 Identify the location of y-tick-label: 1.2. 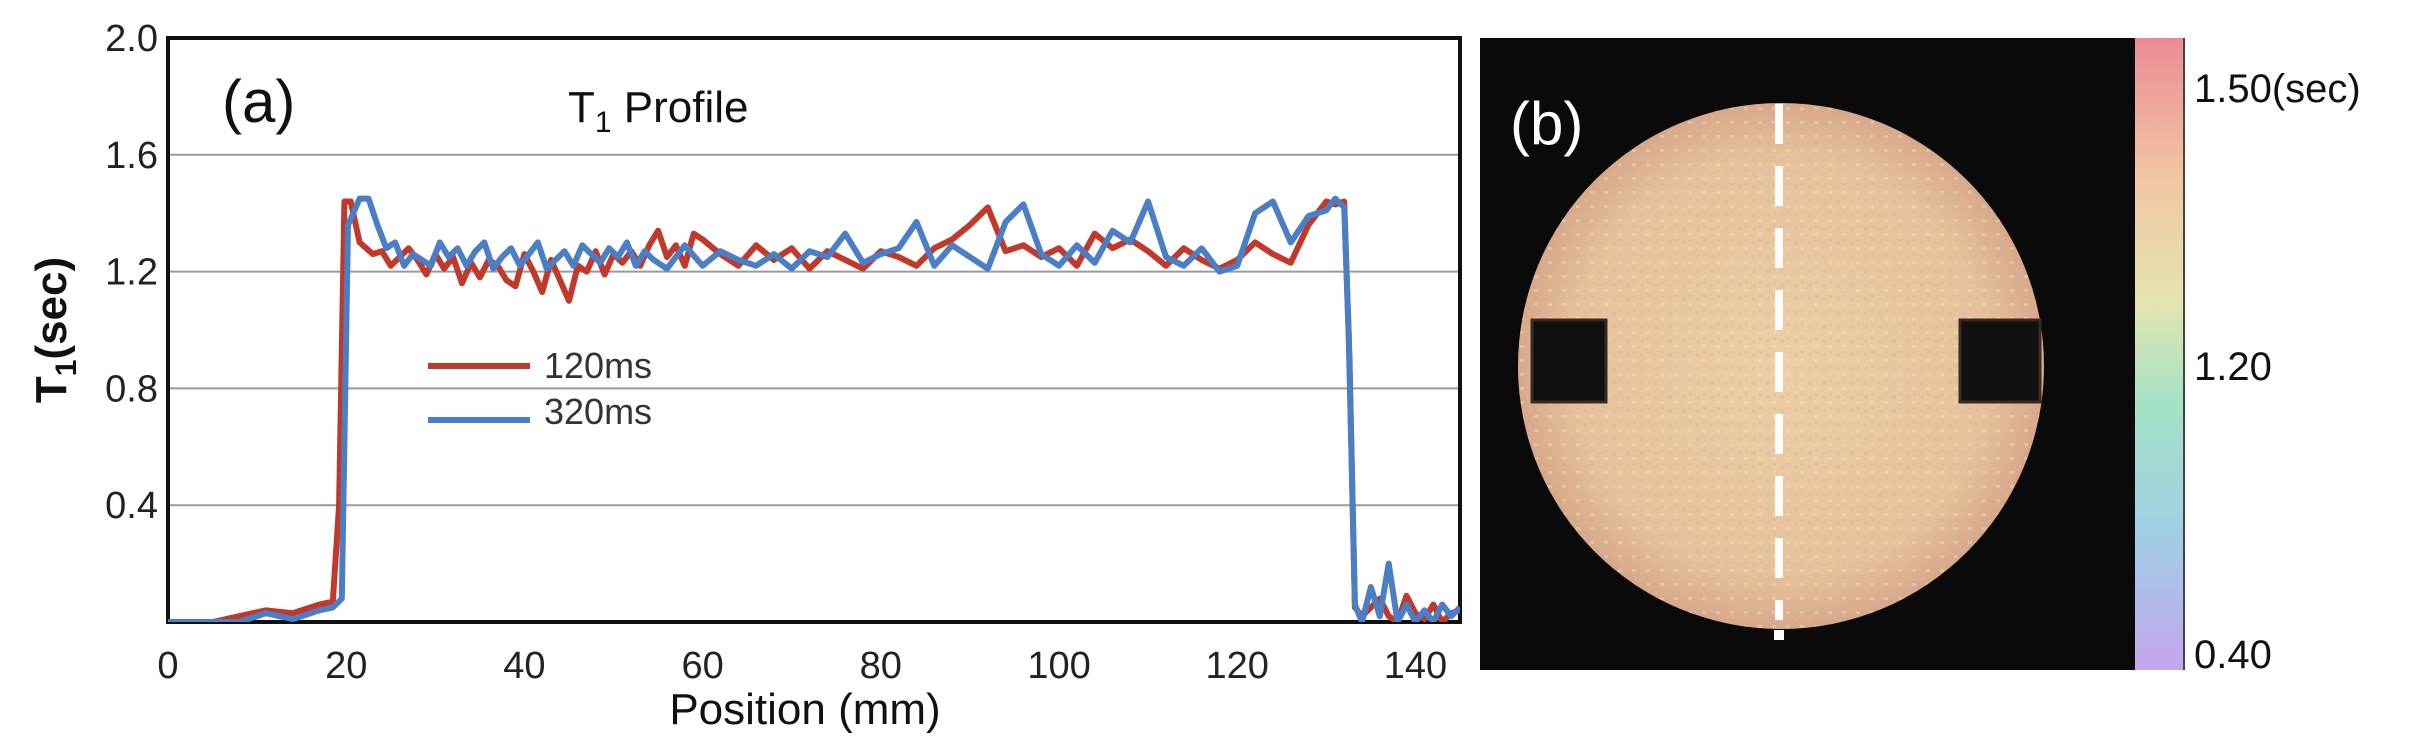
(131, 273).